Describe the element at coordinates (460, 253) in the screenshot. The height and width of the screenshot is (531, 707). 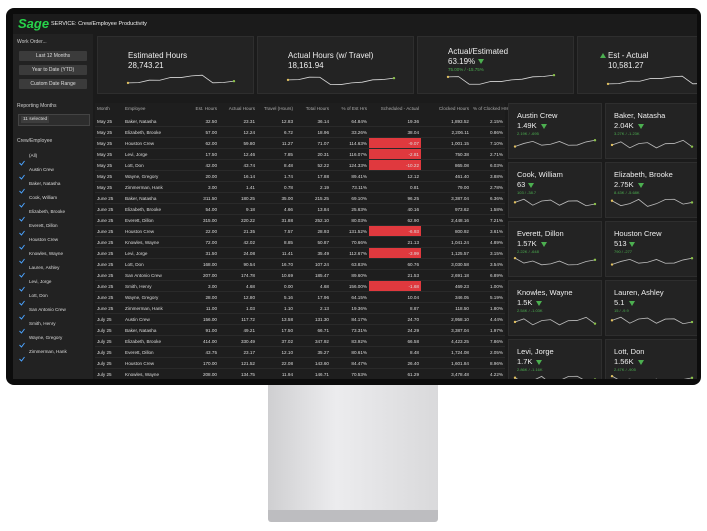
I see `table-cell: 1,125.57` at that location.